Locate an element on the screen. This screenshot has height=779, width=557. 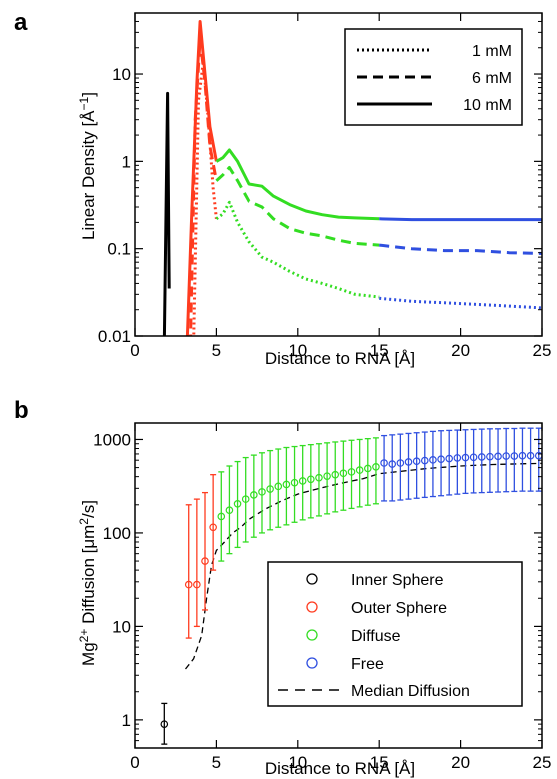
series-10mm-free-line is located at coordinates (460, 219).